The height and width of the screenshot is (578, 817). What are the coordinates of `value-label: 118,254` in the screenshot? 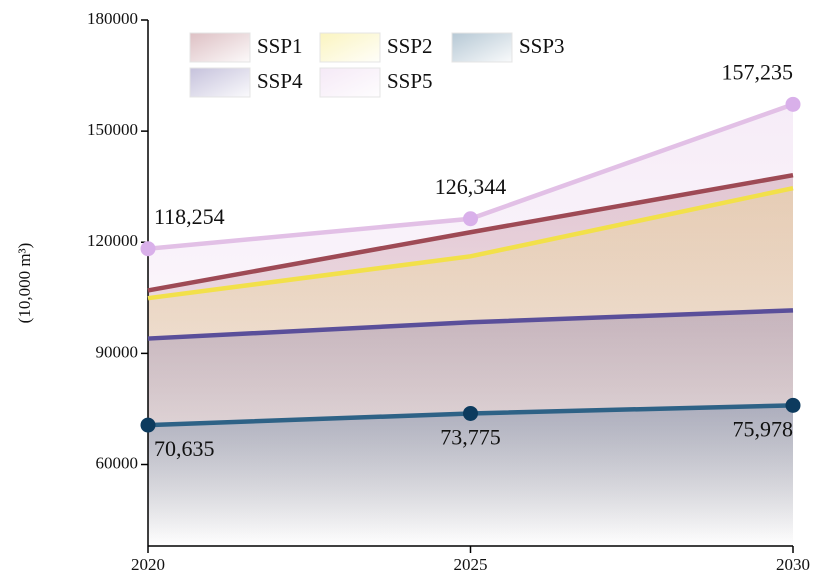 It's located at (189, 216).